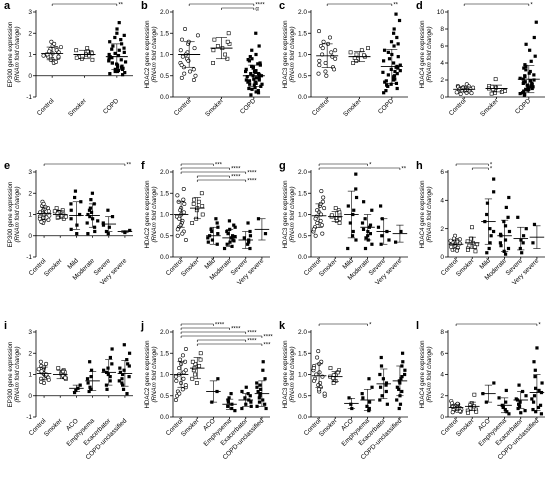 This screenshot has height=480, width=550. I want to click on x-category-label: Control, so click(46, 107).